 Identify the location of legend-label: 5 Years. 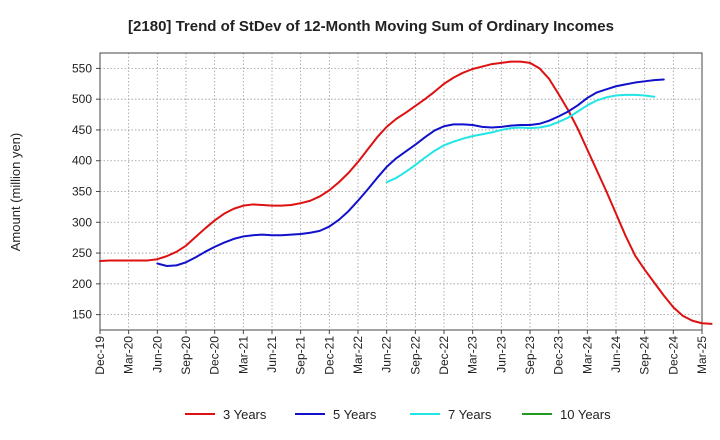
(355, 414).